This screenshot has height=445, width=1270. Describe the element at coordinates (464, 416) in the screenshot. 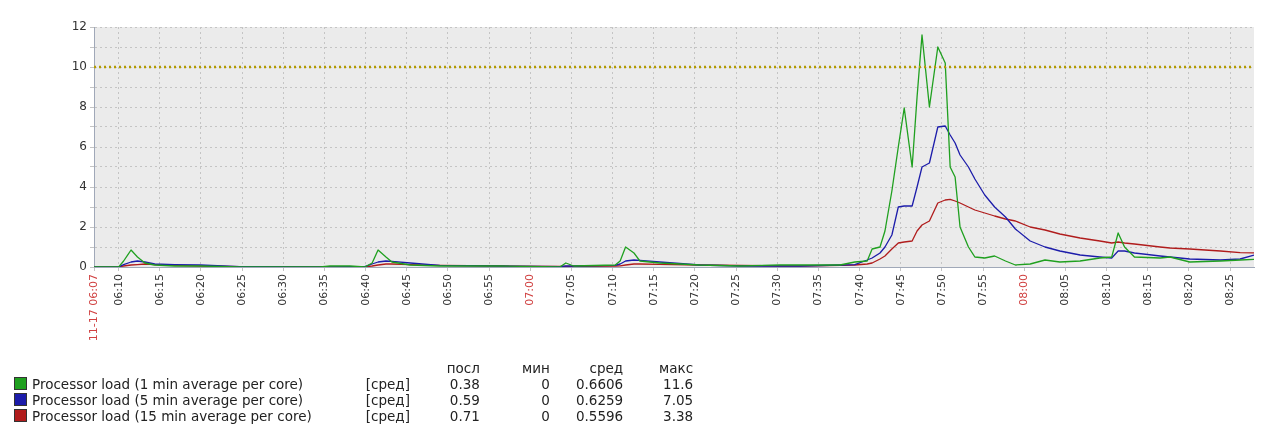

I see `text: 0.71` at that location.